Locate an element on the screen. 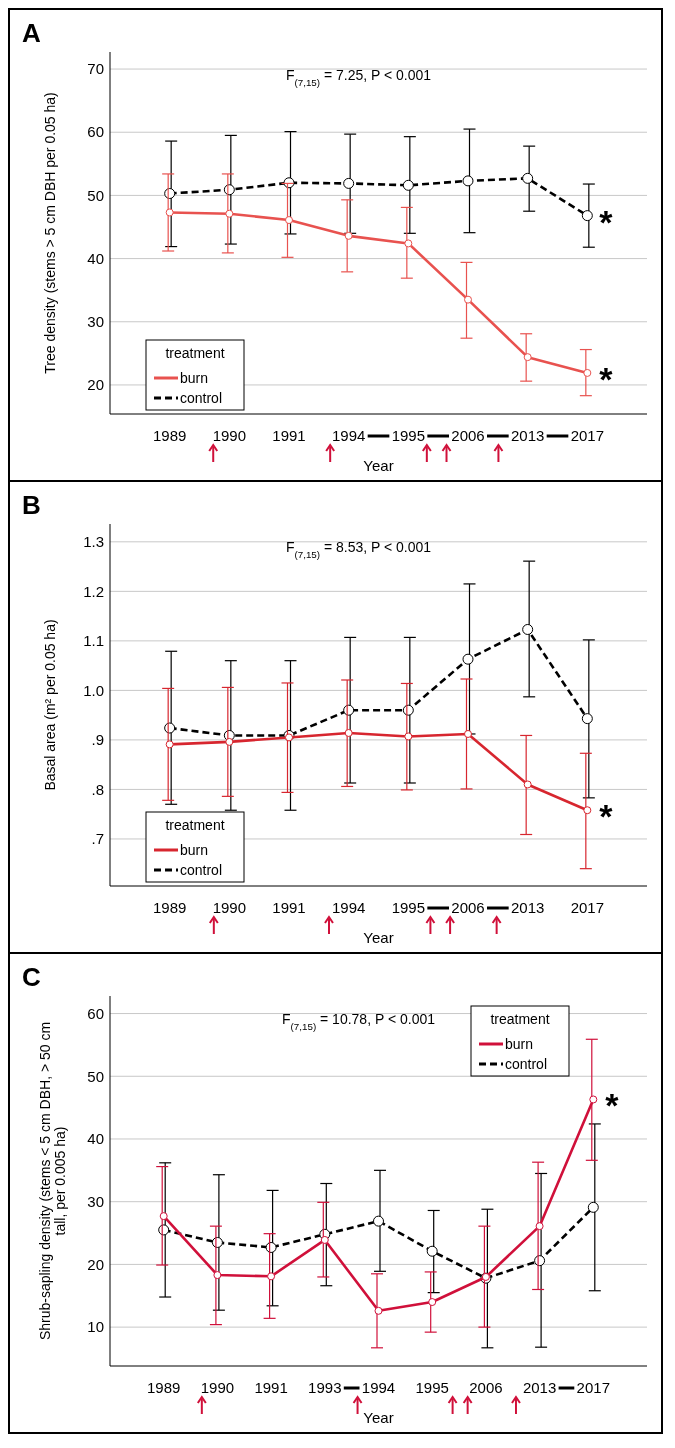  y-tick-label: .9 is located at coordinates (97, 740).